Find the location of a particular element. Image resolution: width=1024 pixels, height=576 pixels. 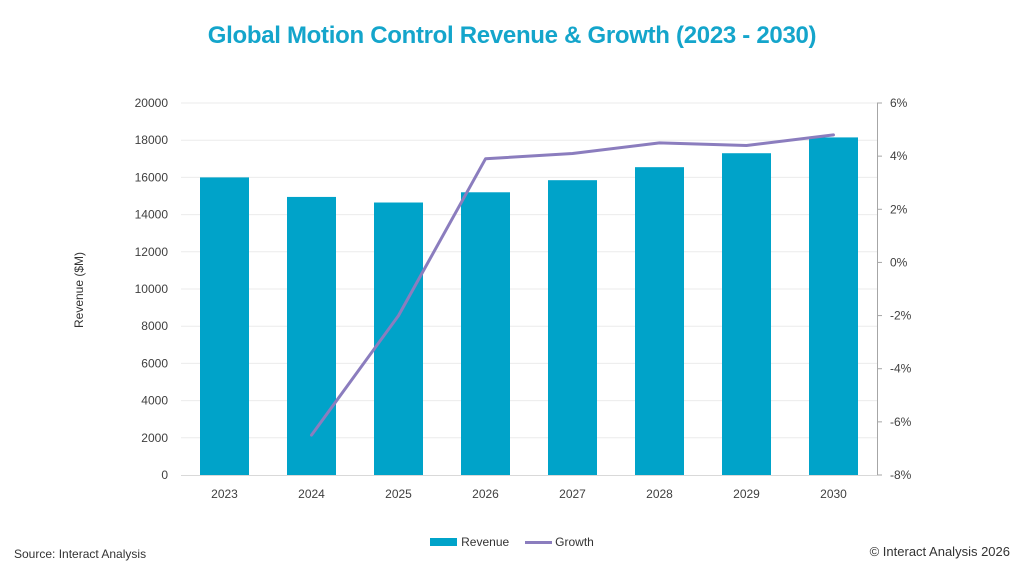

y-tick-label-left: 18000 is located at coordinates (152, 140).